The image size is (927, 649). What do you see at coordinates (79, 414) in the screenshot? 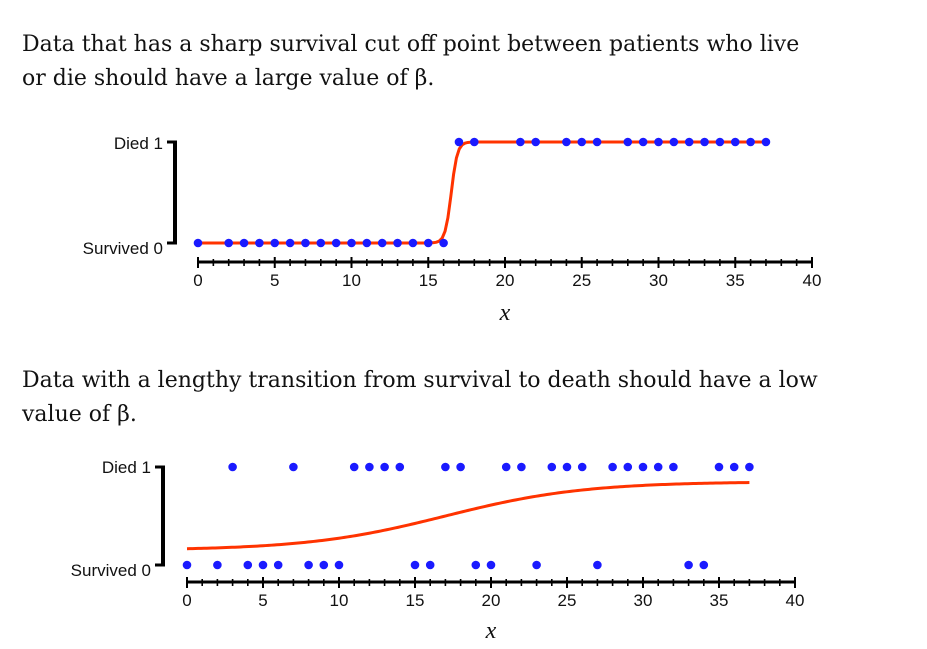
I see `bottom-description-line-2: value of β.` at bounding box center [79, 414].